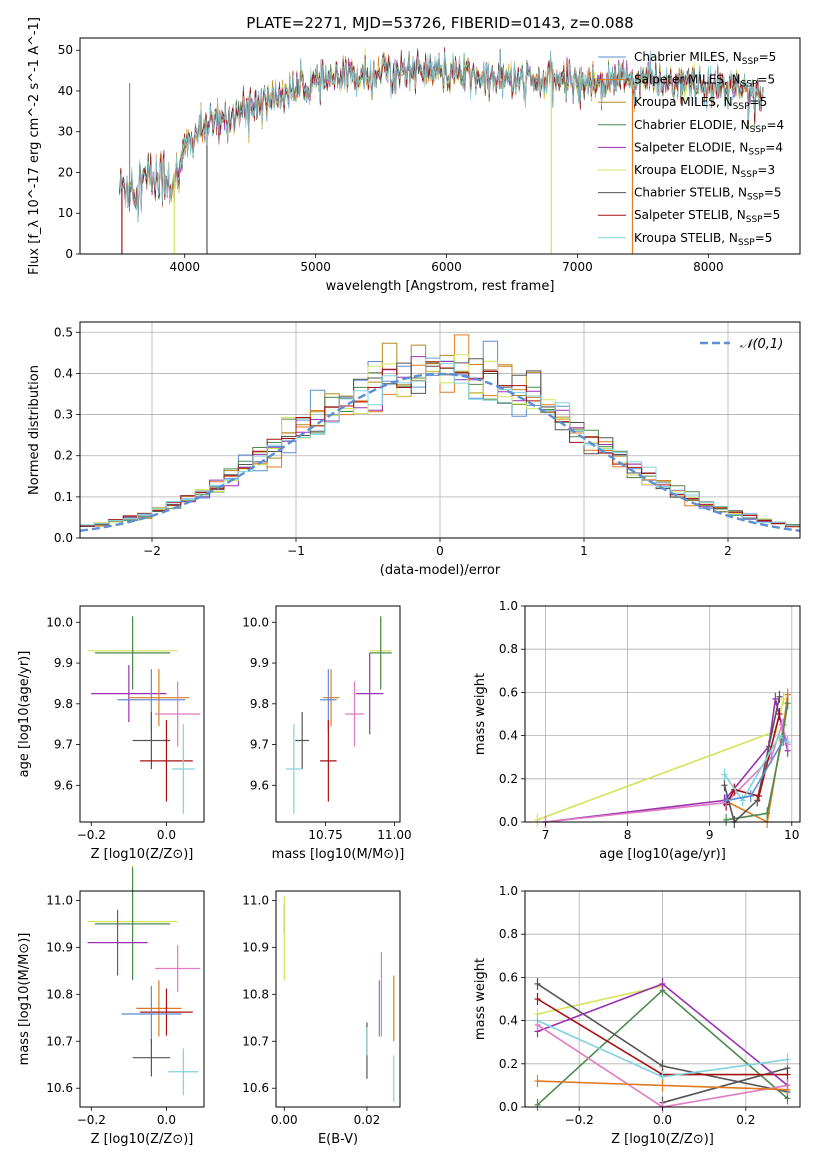 The height and width of the screenshot is (1170, 819). Describe the element at coordinates (59, 994) in the screenshot. I see `y-tick-label: 10.8` at that location.